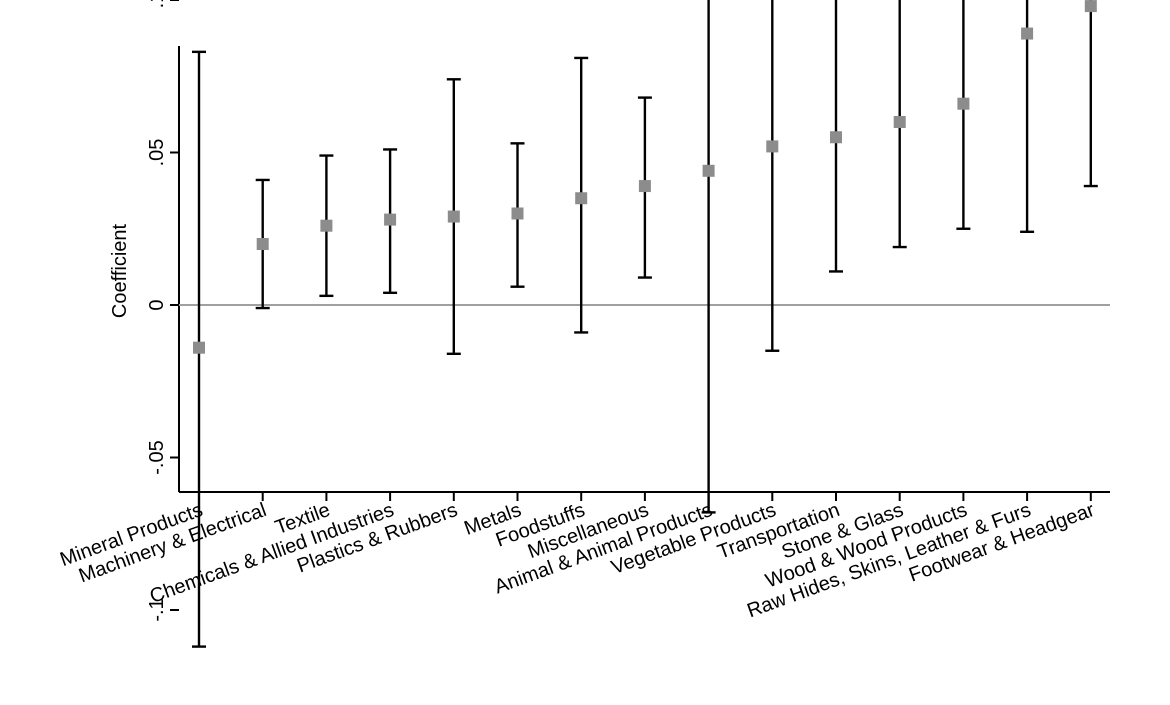  I want to click on y-axis-title: Coefficient, so click(120, 270).